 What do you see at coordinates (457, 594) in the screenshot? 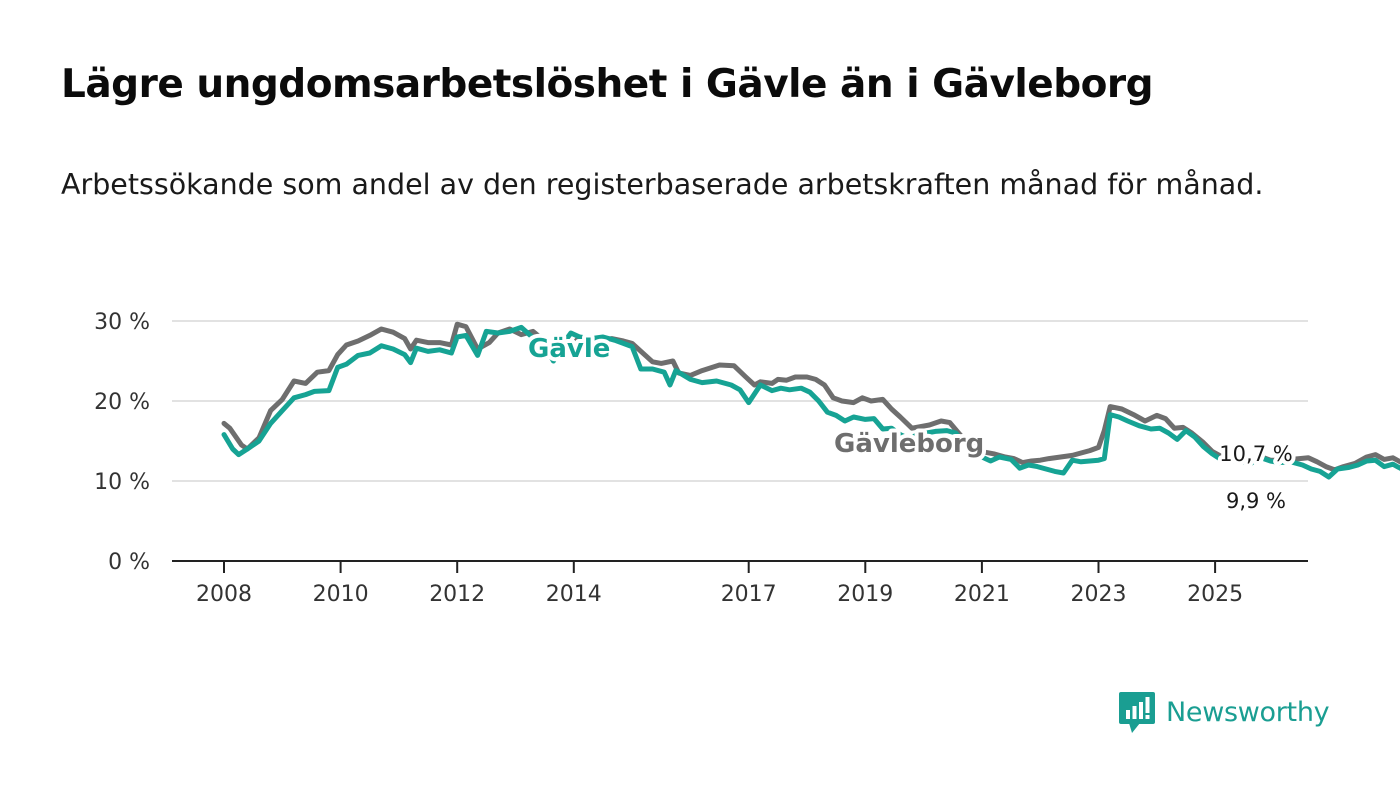
I see `x-tick-label: 2012` at bounding box center [457, 594].